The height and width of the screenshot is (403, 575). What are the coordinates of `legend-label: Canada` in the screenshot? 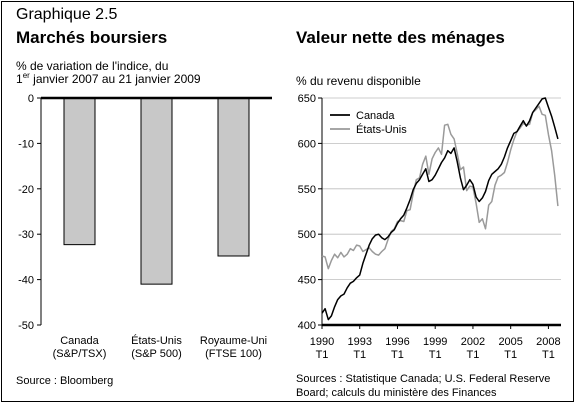 It's located at (375, 116).